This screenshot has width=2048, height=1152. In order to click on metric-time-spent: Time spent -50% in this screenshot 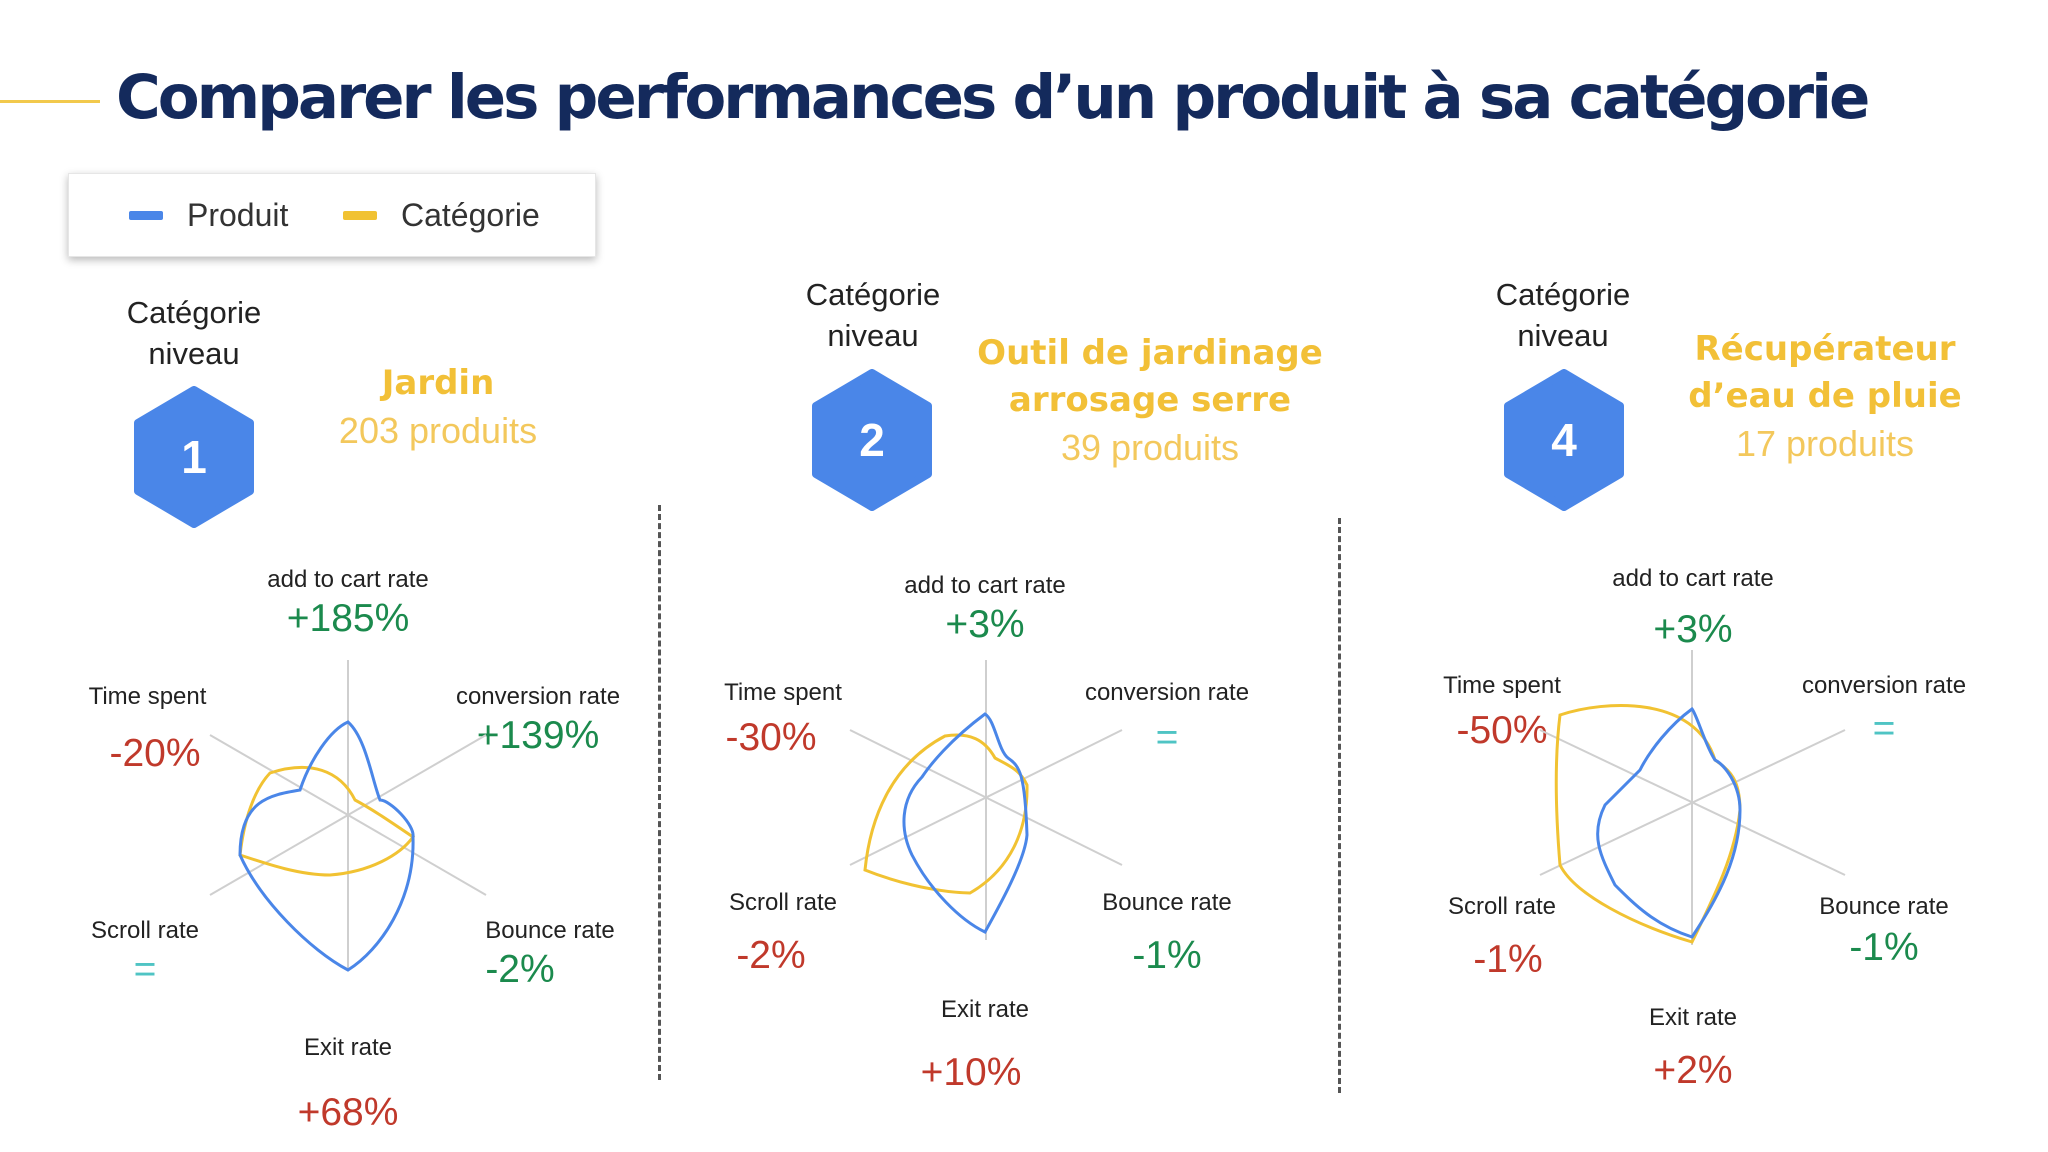, I will do `click(1502, 712)`.